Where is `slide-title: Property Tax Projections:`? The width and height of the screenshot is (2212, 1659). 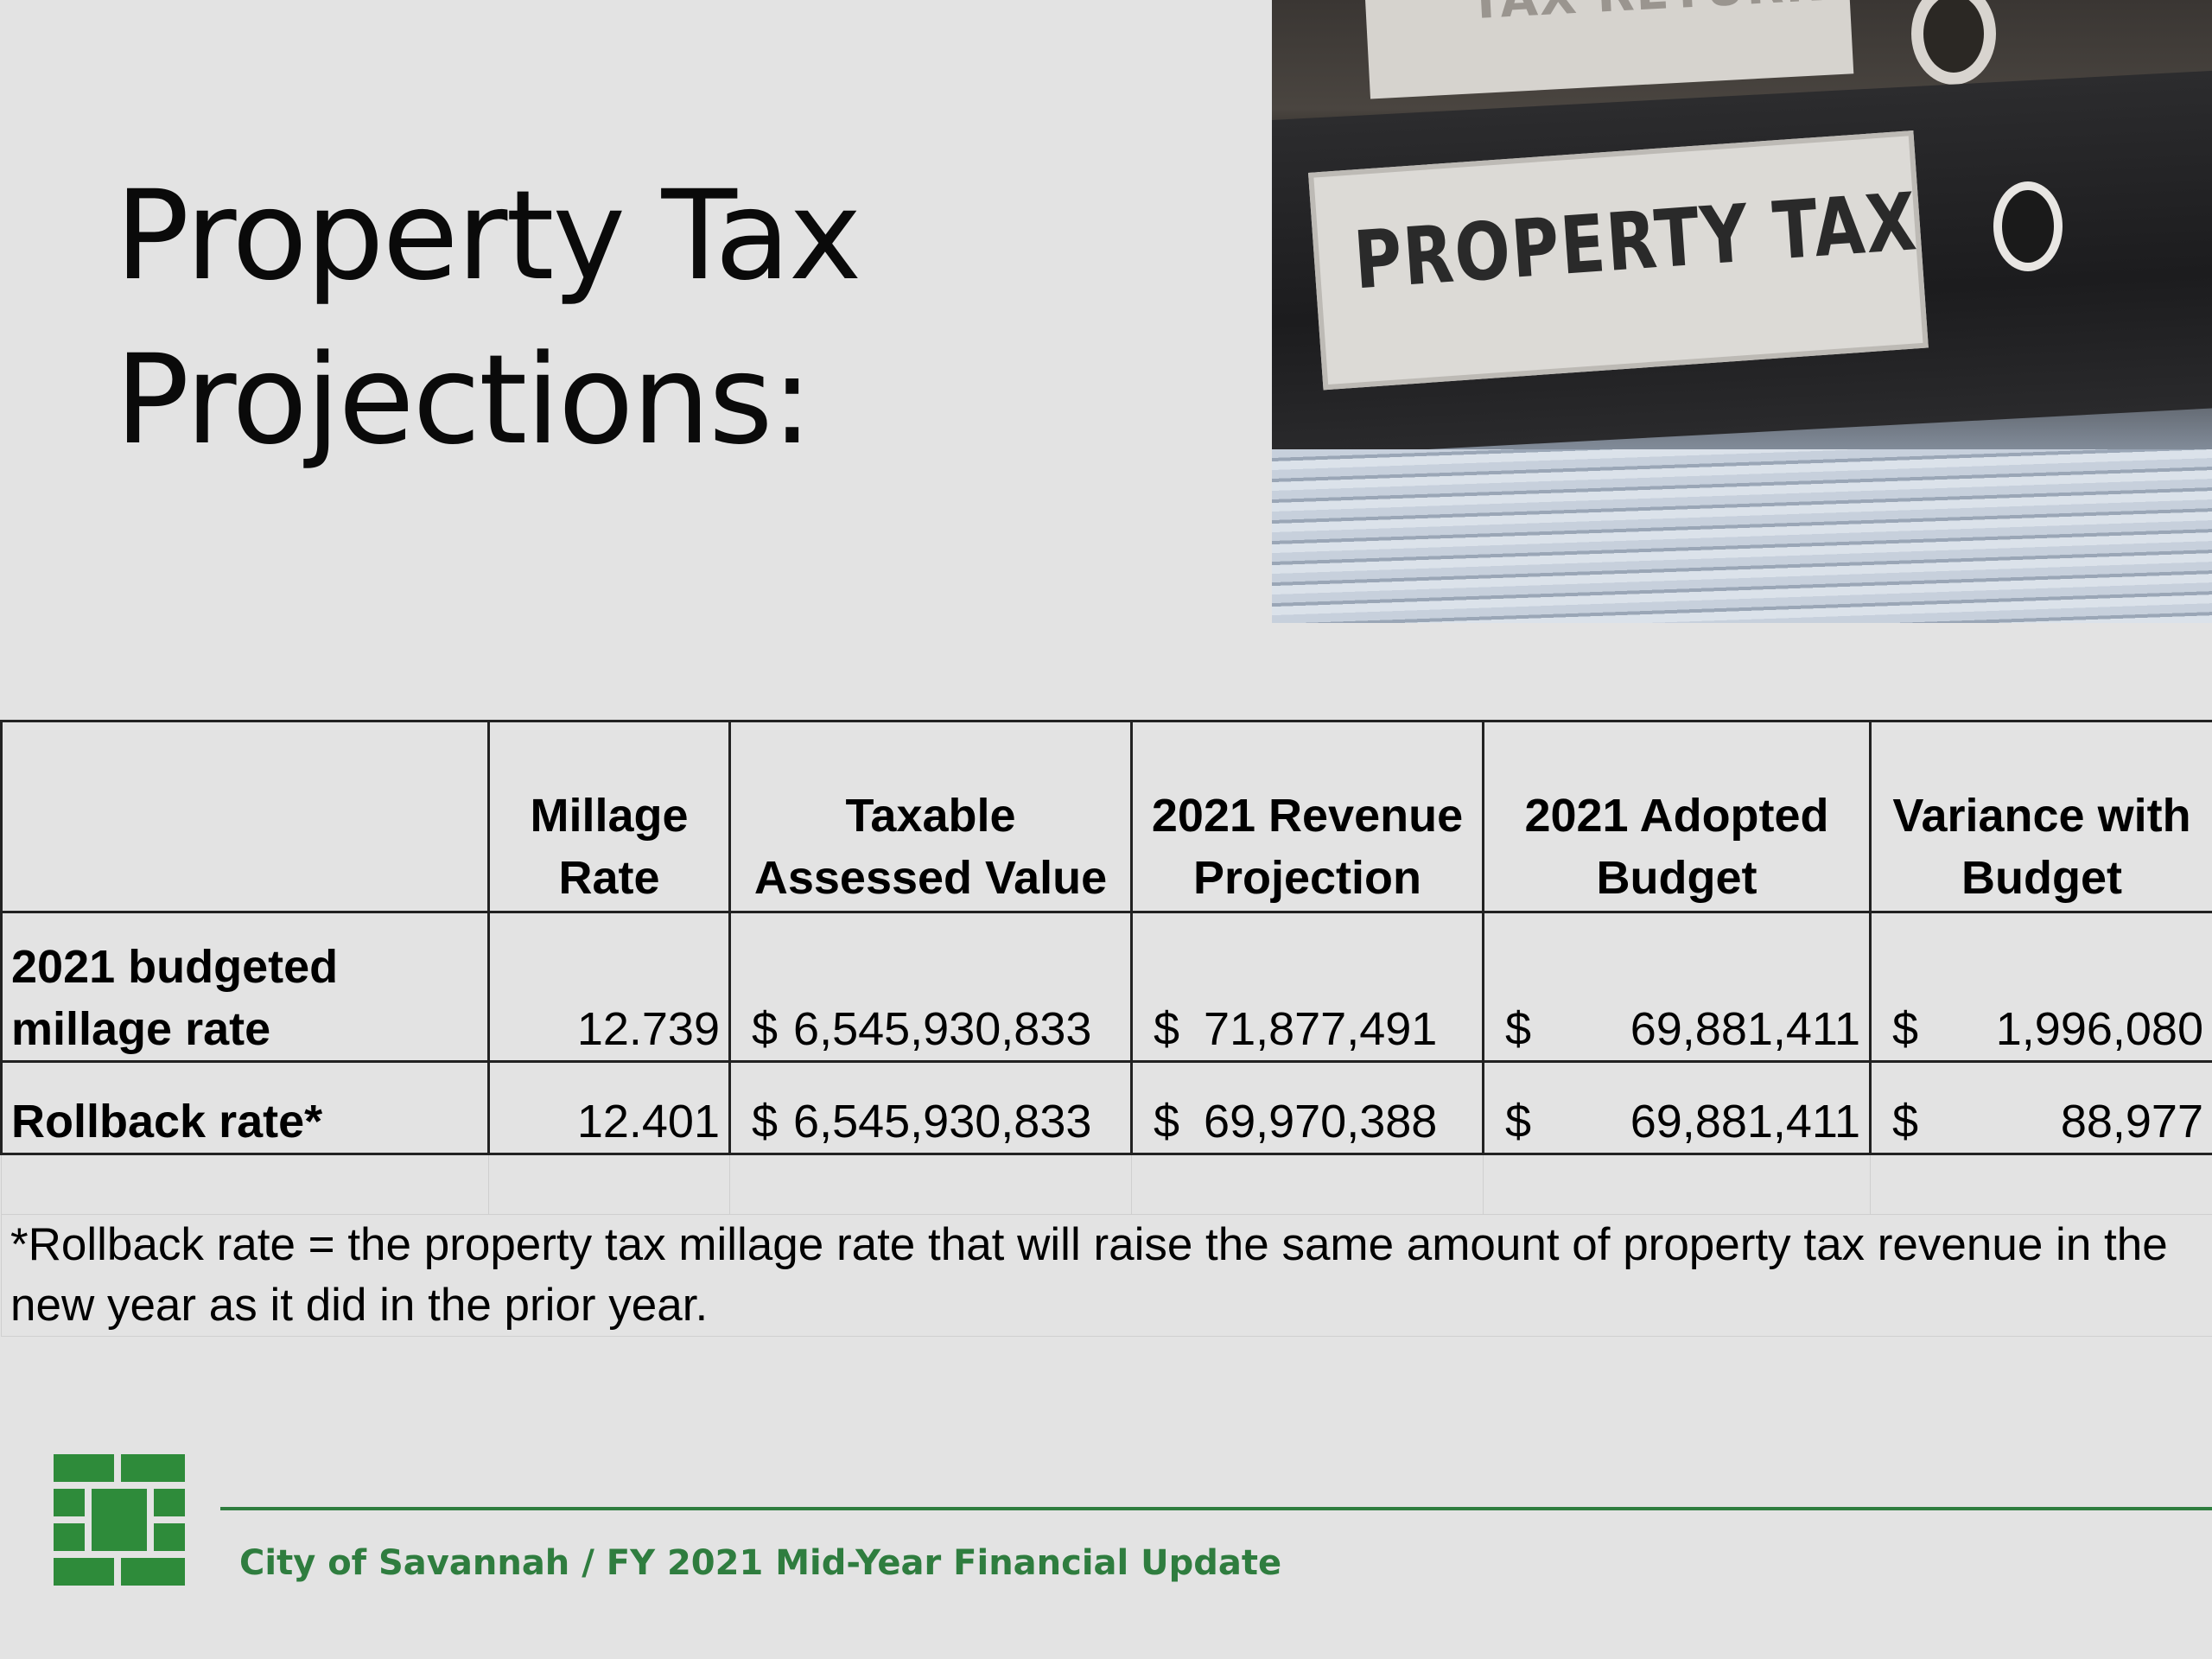 slide-title: Property Tax Projections: is located at coordinates (488, 318).